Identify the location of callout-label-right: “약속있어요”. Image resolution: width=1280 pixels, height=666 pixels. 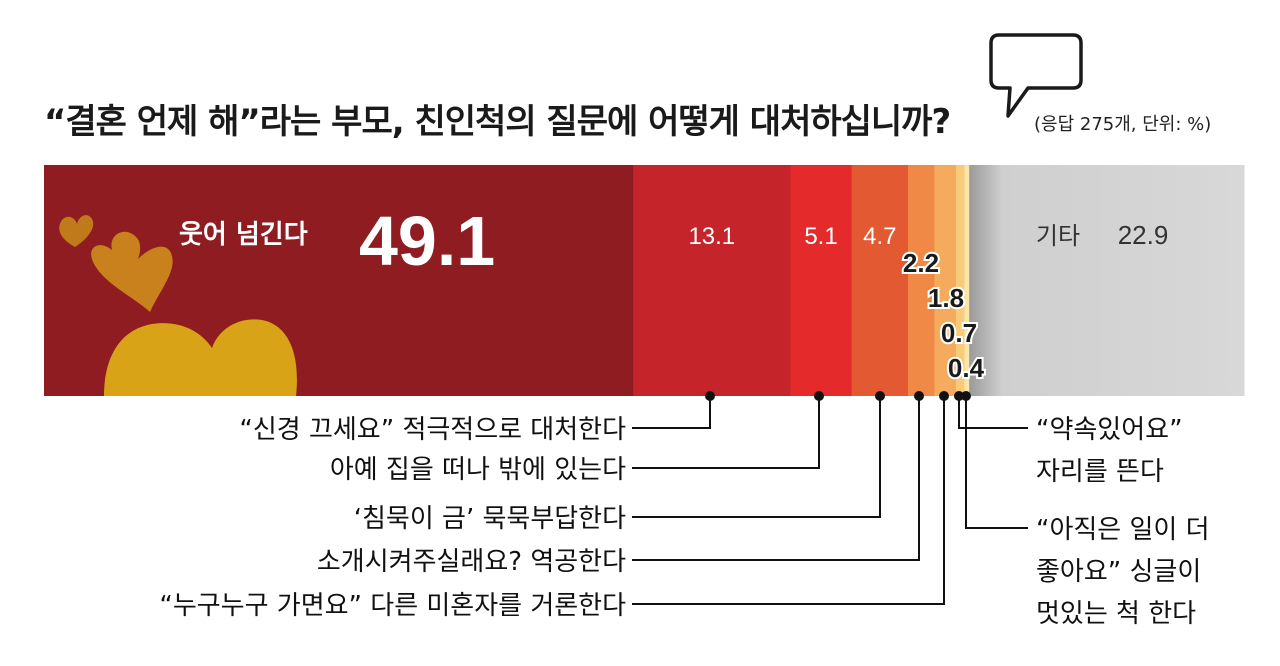
(1109, 430).